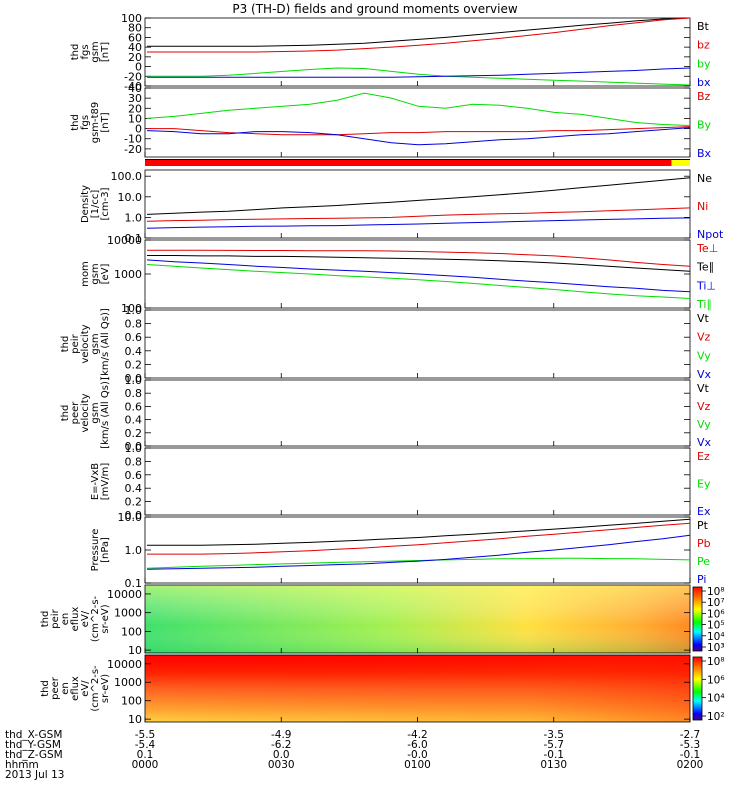 The image size is (750, 800). I want to click on y-axis-label: Density [1/cc] [cm-3], so click(95, 204).